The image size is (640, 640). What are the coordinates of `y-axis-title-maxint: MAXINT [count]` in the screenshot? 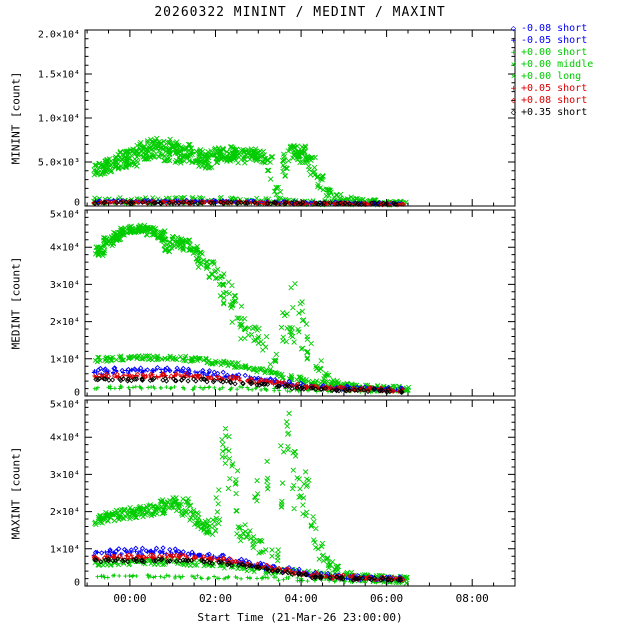 It's located at (16, 493).